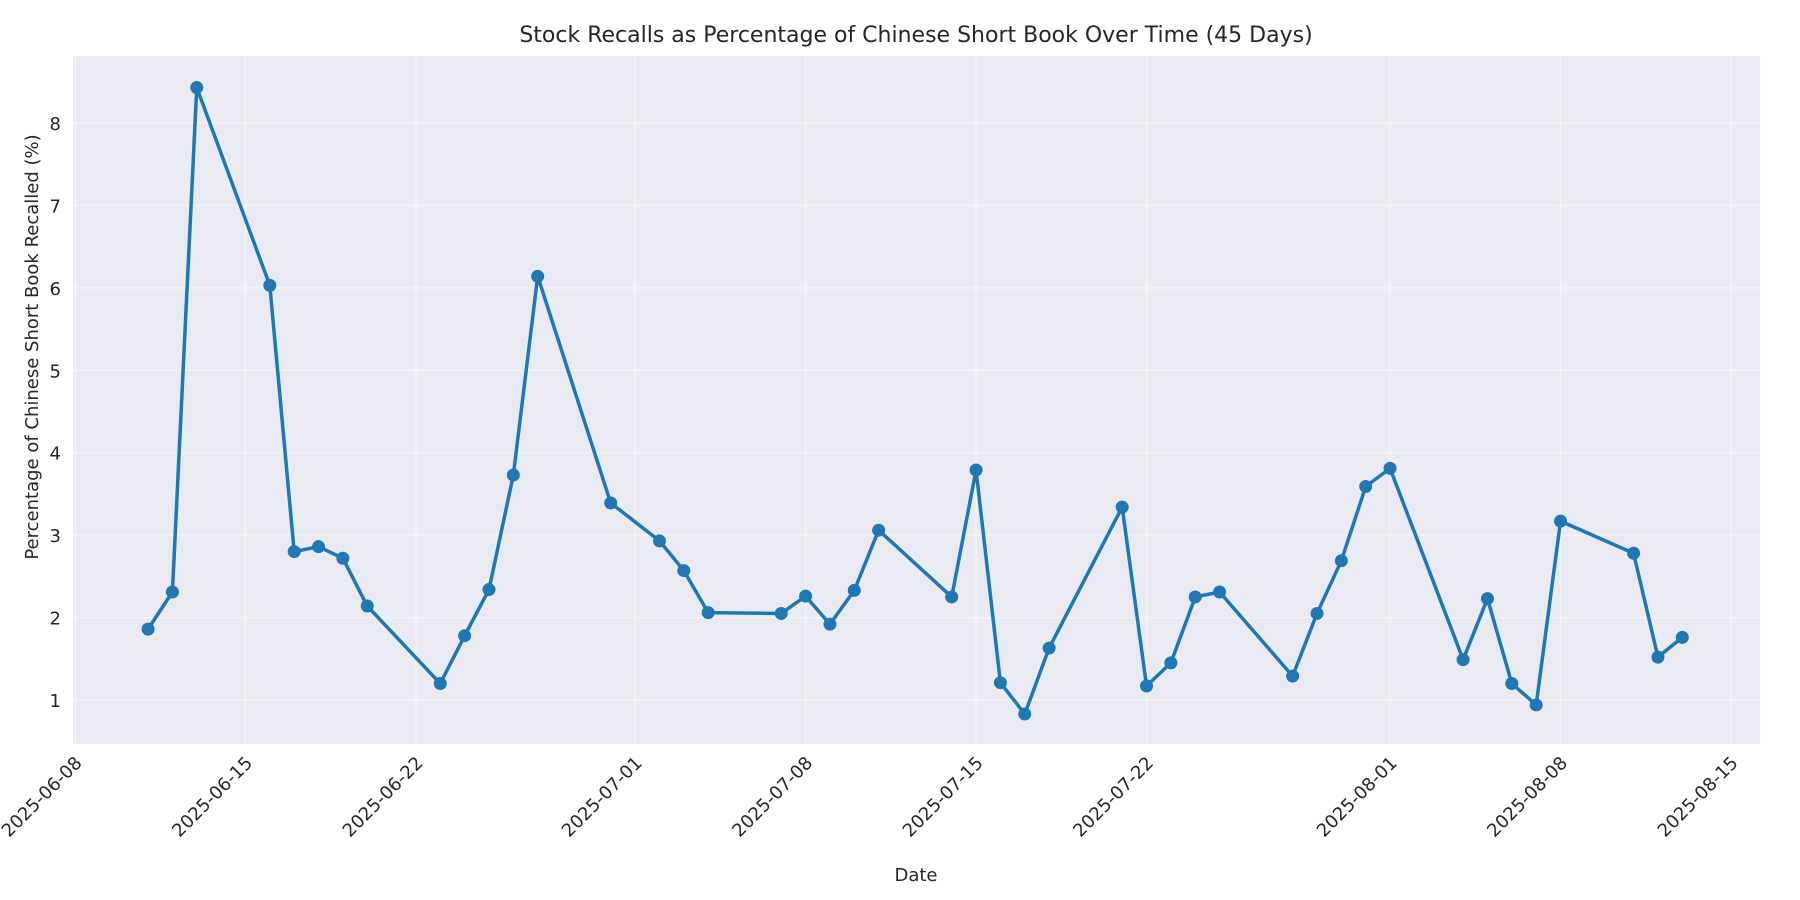 Image resolution: width=1800 pixels, height=900 pixels. What do you see at coordinates (55, 536) in the screenshot?
I see `y-tick-label: 3` at bounding box center [55, 536].